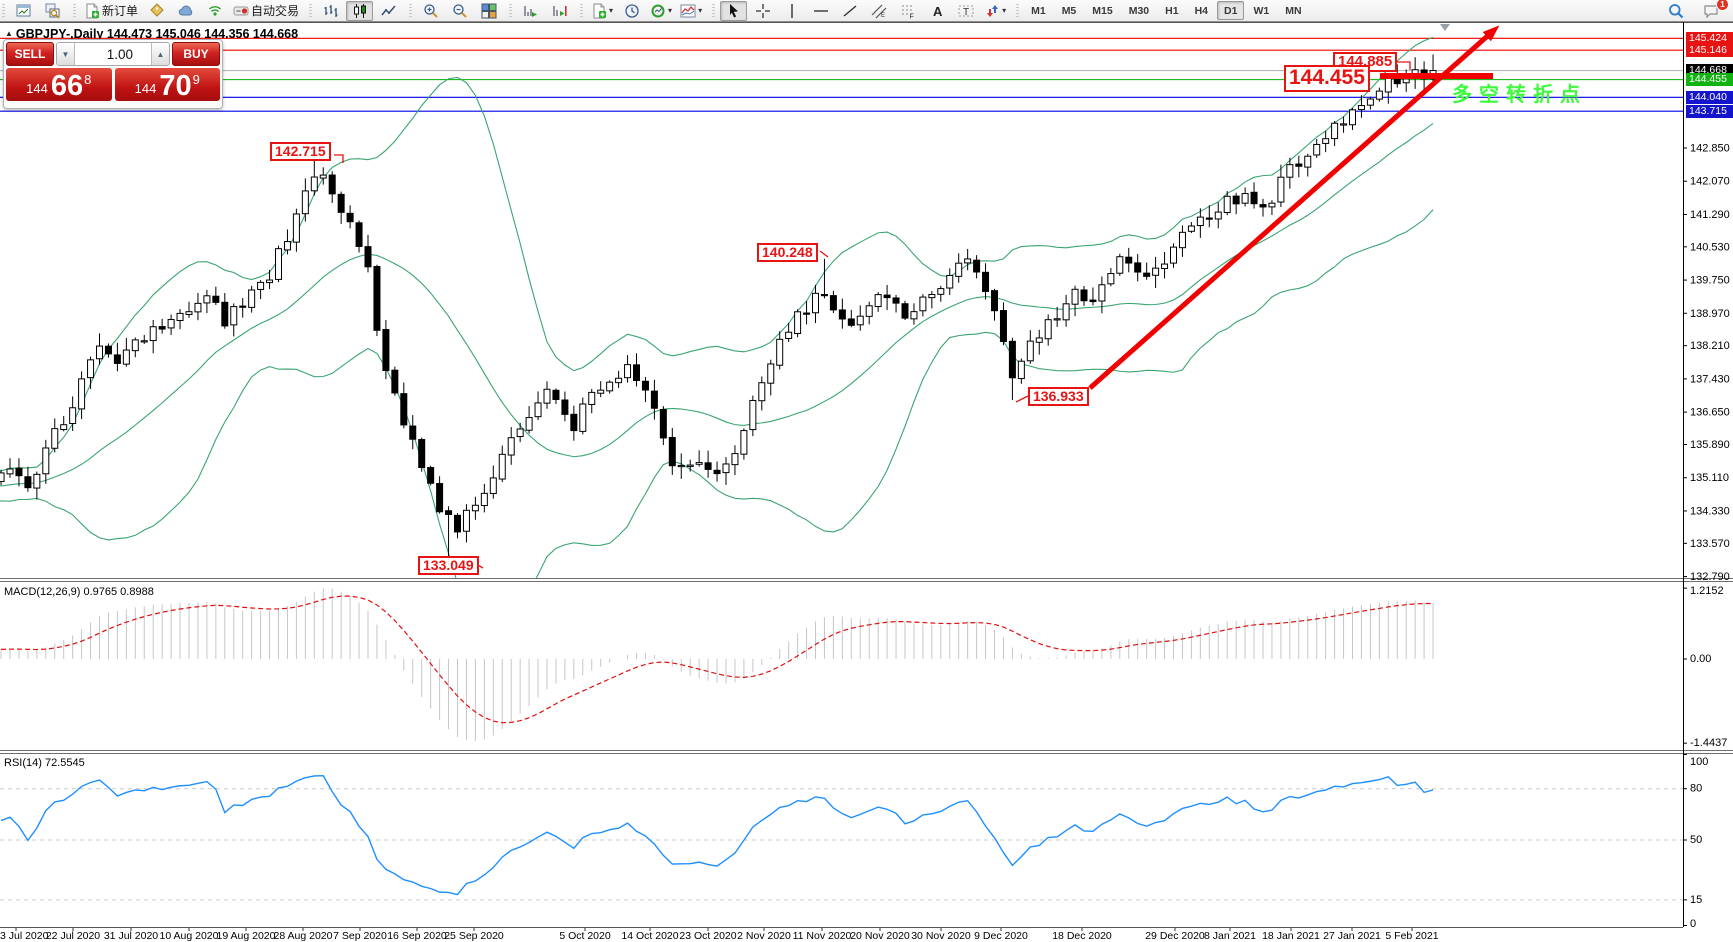 The image size is (1733, 942). I want to click on chart-shift-marker-icon, so click(1445, 27).